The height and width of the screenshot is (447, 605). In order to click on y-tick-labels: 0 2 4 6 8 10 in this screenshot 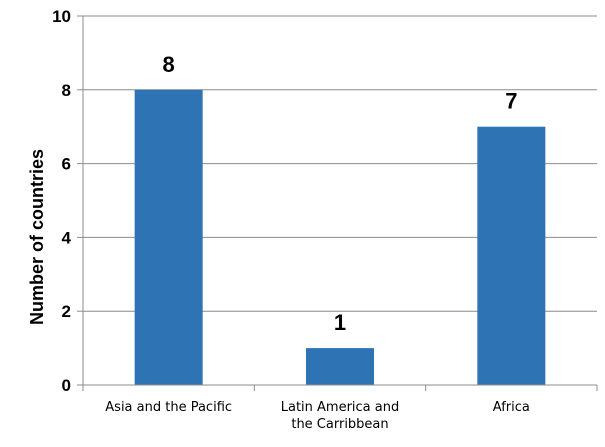, I will do `click(67, 201)`.